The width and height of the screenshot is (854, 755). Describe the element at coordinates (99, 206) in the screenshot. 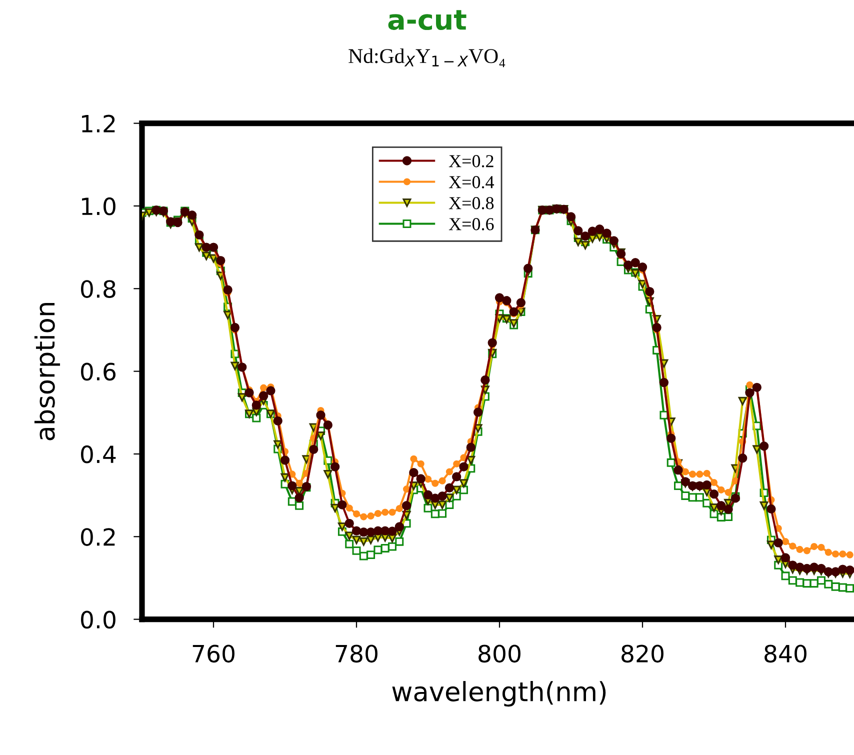

I see `y-tick-label: 1.0` at that location.